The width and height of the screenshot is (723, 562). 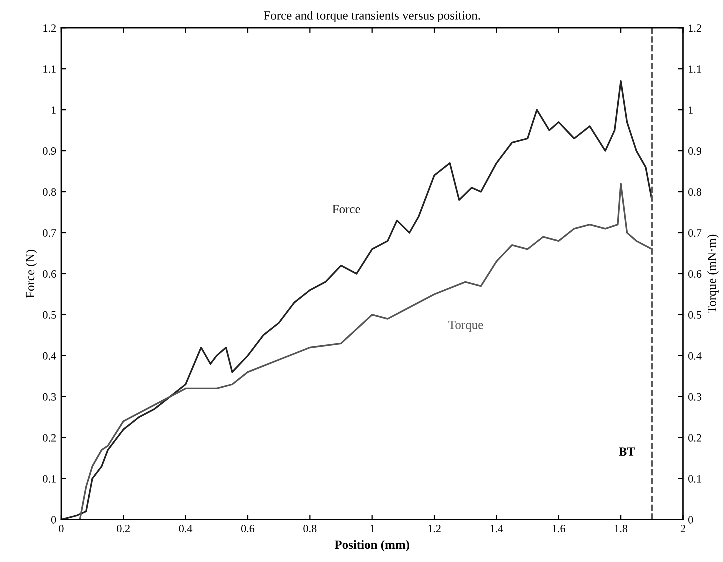 What do you see at coordinates (695, 356) in the screenshot?
I see `y2-tick-label: 0.4` at bounding box center [695, 356].